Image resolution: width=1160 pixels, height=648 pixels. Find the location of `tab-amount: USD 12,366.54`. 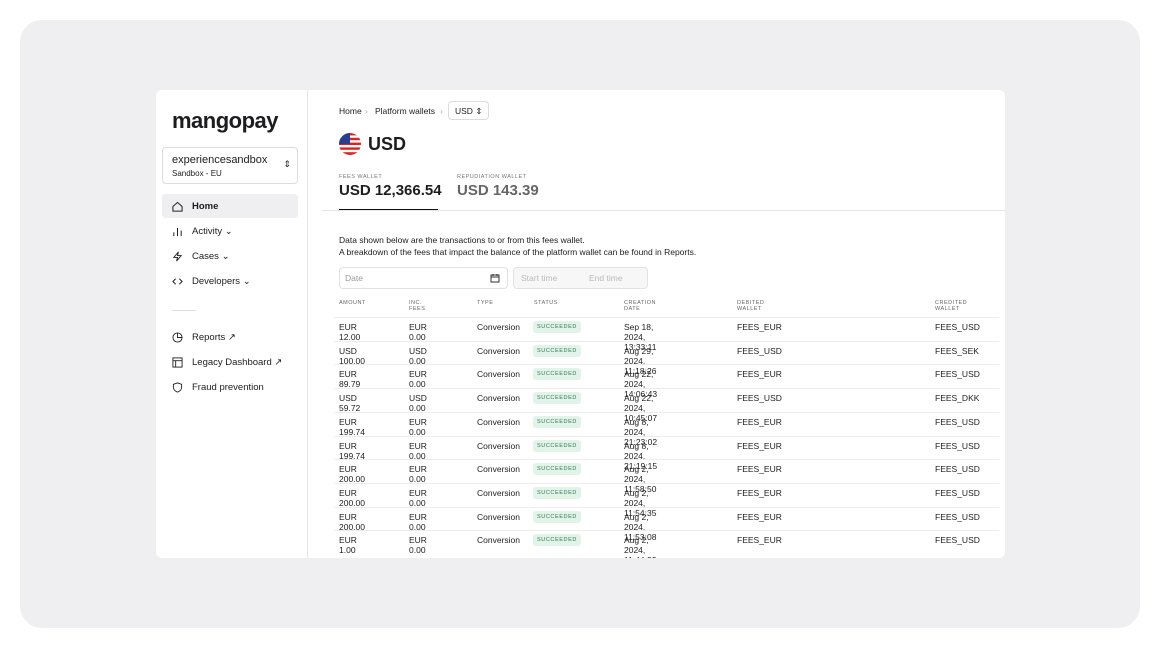

tab-amount: USD 12,366.54 is located at coordinates (390, 190).